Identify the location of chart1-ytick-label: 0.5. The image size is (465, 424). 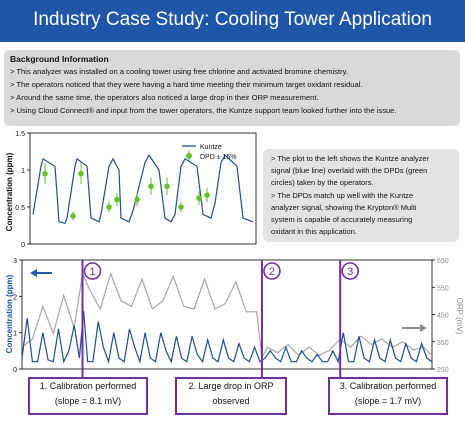
(20, 208).